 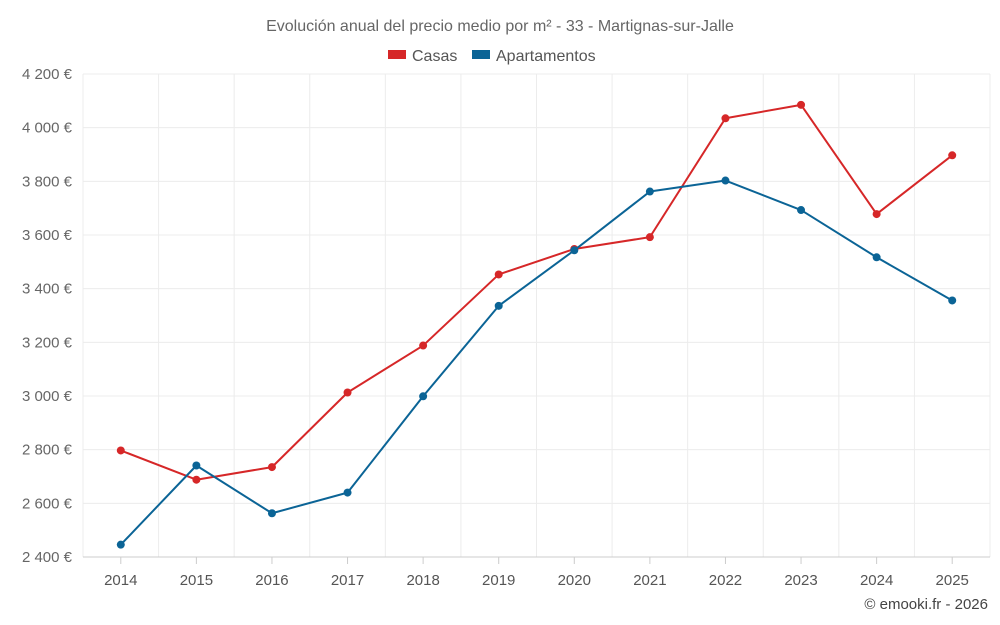 I want to click on legend: Casas Apartamentos, so click(x=492, y=56).